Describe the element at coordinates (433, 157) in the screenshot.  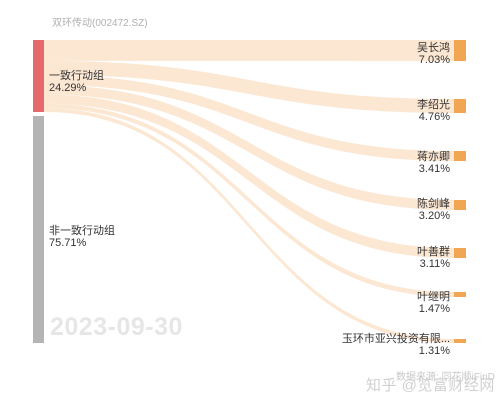
I see `shareholder-name: 蒋亦卿` at that location.